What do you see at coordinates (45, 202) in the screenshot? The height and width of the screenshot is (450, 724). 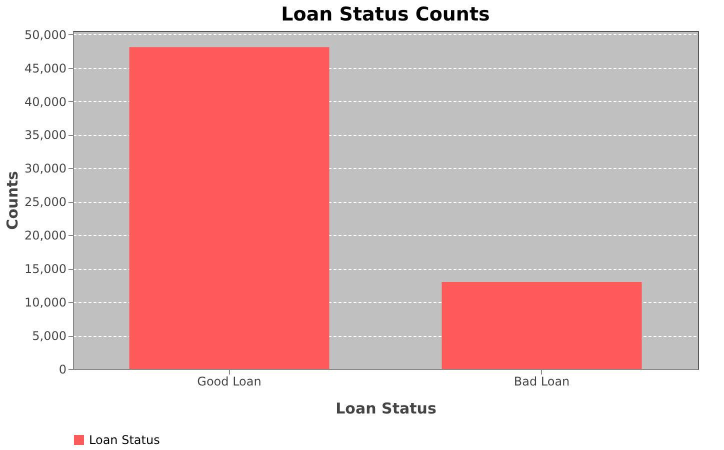 I see `y-tick-label: 25,000` at bounding box center [45, 202].